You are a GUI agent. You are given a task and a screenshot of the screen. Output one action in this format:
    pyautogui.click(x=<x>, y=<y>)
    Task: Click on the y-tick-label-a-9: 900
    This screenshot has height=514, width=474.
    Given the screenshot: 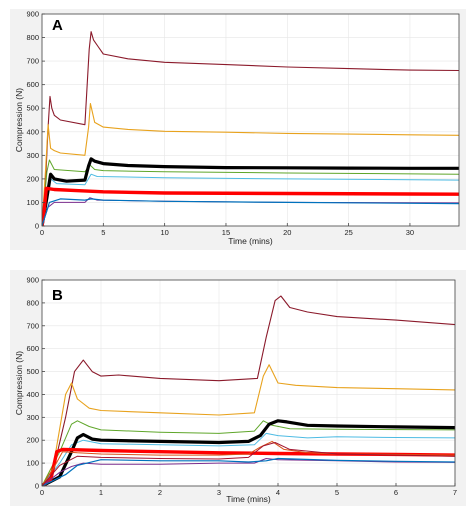 What is the action you would take?
    pyautogui.click(x=32, y=14)
    